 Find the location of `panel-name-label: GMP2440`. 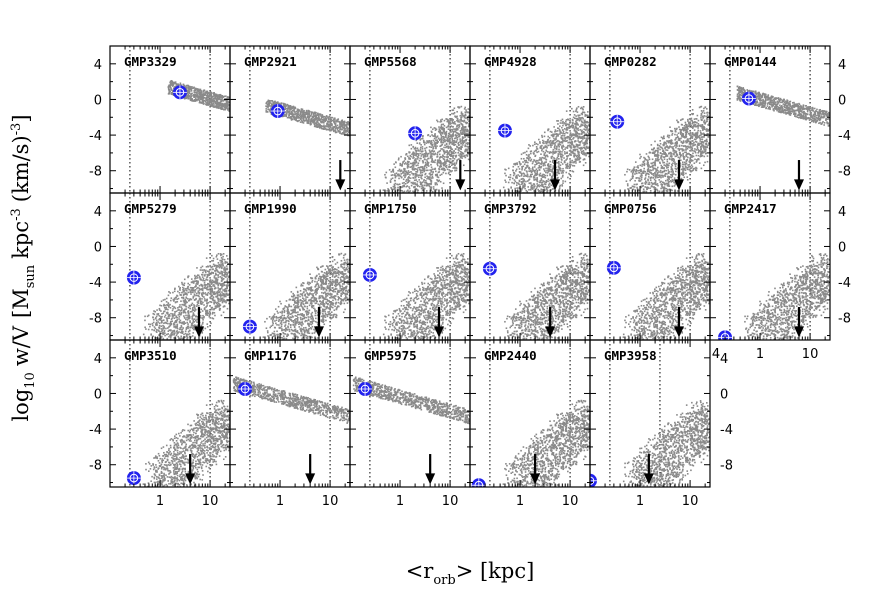

panel-name-label: GMP2440 is located at coordinates (510, 355).